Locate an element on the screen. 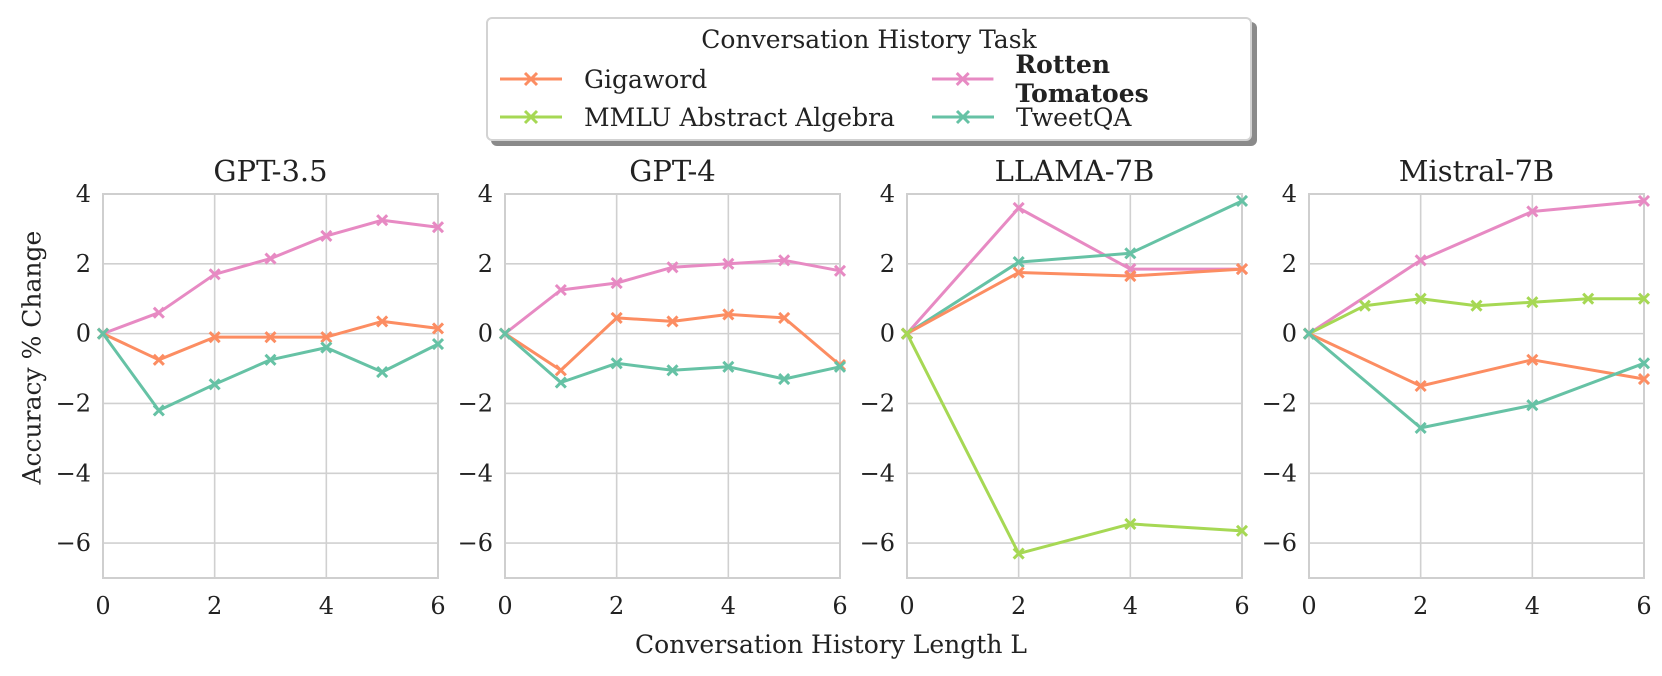  legend-item-gigaword: Gigaword is located at coordinates (601, 79).